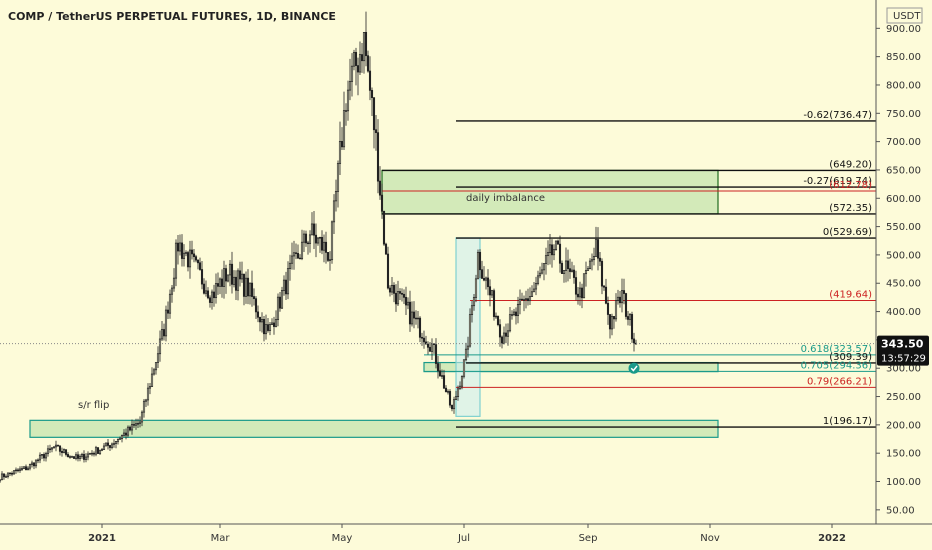  What do you see at coordinates (903, 57) in the screenshot?
I see `y-tick-label: 850.00` at bounding box center [903, 57].